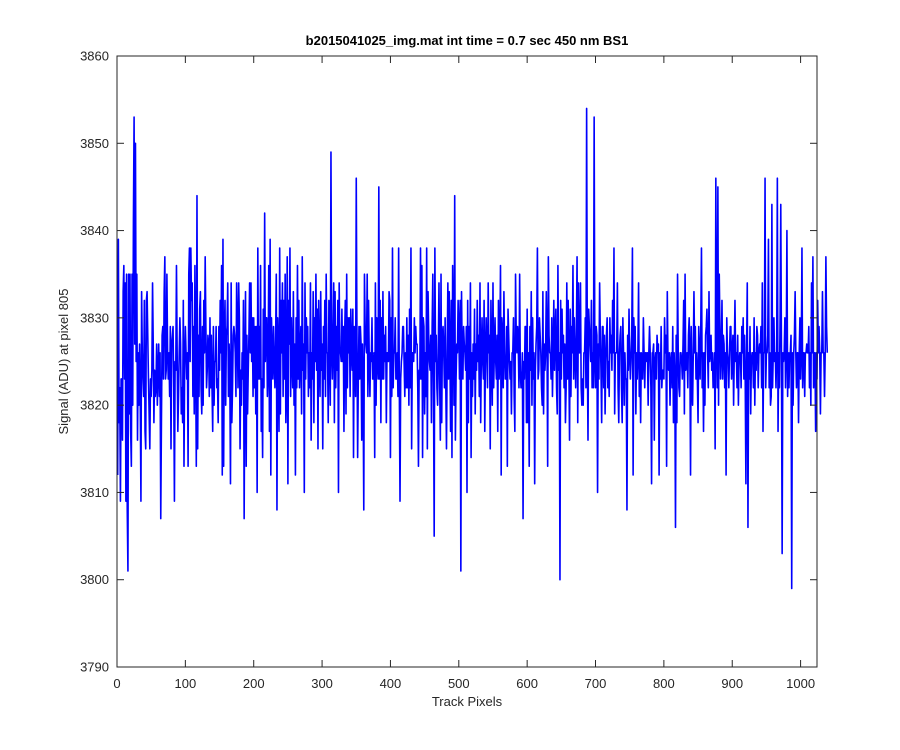  I want to click on y-tick-label: 3840, so click(94, 230).